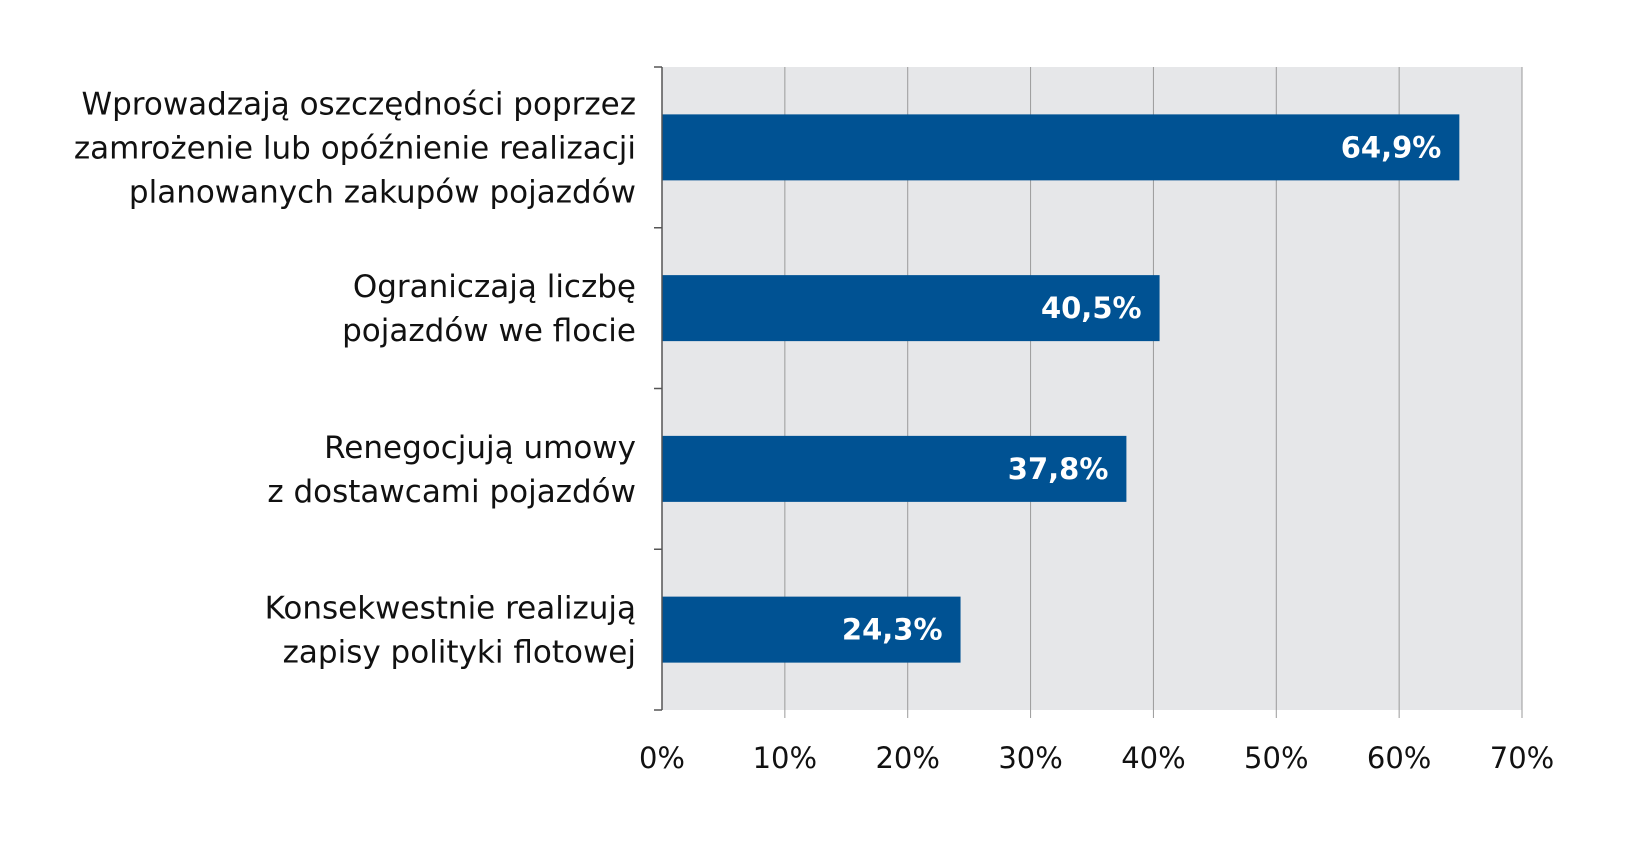  What do you see at coordinates (662, 758) in the screenshot?
I see `x-tick-label: 0%` at bounding box center [662, 758].